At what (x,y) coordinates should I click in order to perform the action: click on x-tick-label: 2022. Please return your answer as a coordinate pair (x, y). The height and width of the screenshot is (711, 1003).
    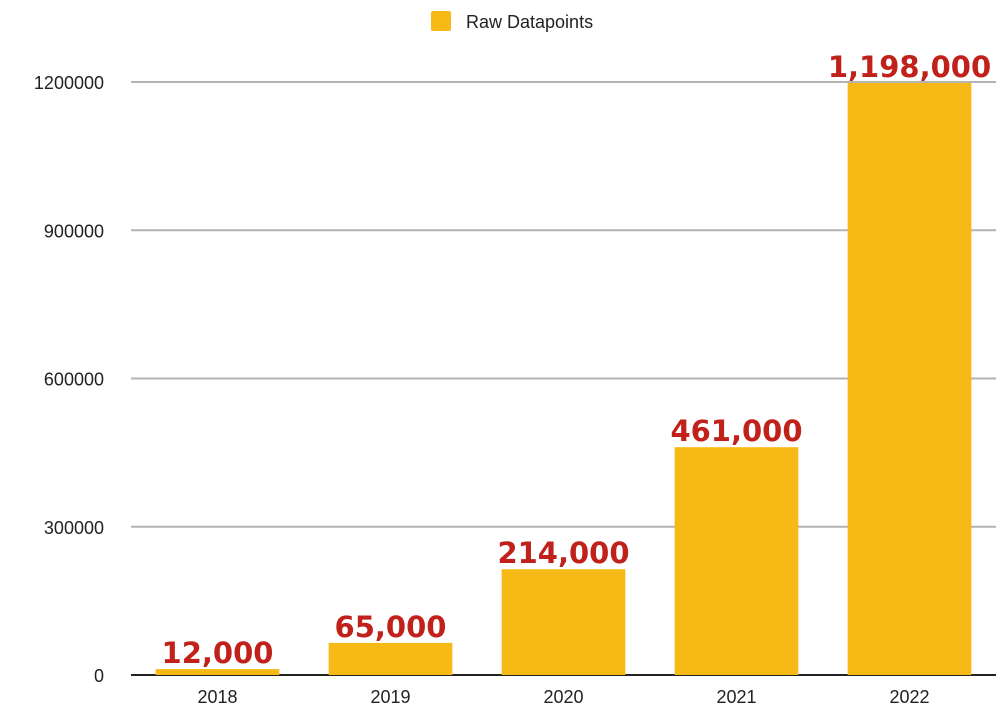
    Looking at the image, I should click on (909, 697).